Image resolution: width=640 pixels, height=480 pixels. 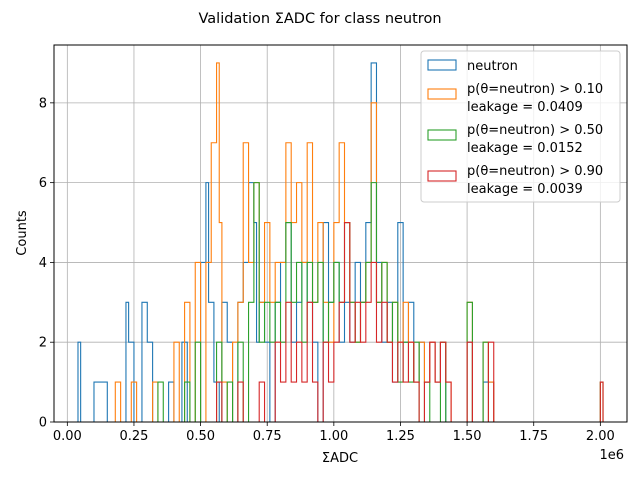 I want to click on x-tick-label-6: 1.50, so click(x=467, y=436).